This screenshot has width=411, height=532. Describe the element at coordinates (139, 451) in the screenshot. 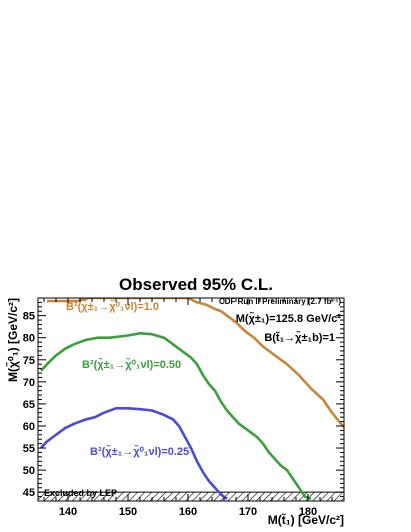

I see `series-label-3: B²(χ̃±₁→χ̃⁰₁νl)=0.25` at that location.